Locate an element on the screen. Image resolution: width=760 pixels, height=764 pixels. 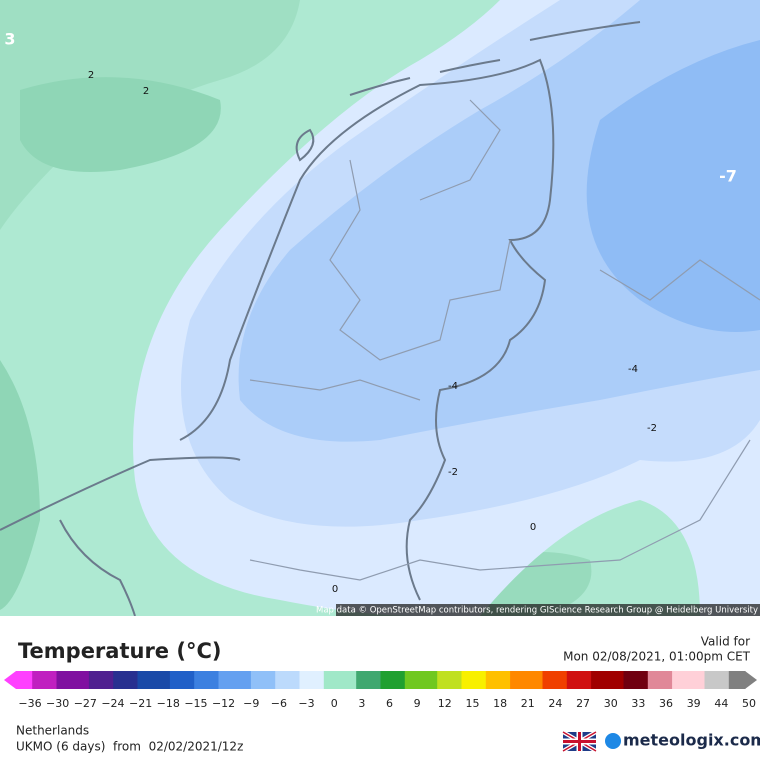
colorbar-tick-label: 6 is located at coordinates (389, 703).